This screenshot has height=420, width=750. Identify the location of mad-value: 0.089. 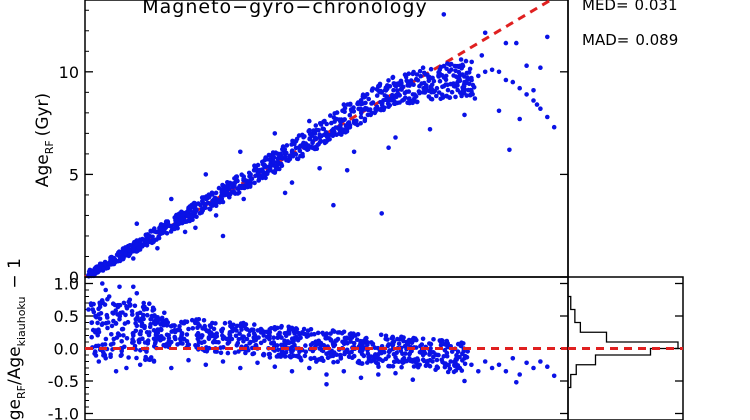
(656, 40).